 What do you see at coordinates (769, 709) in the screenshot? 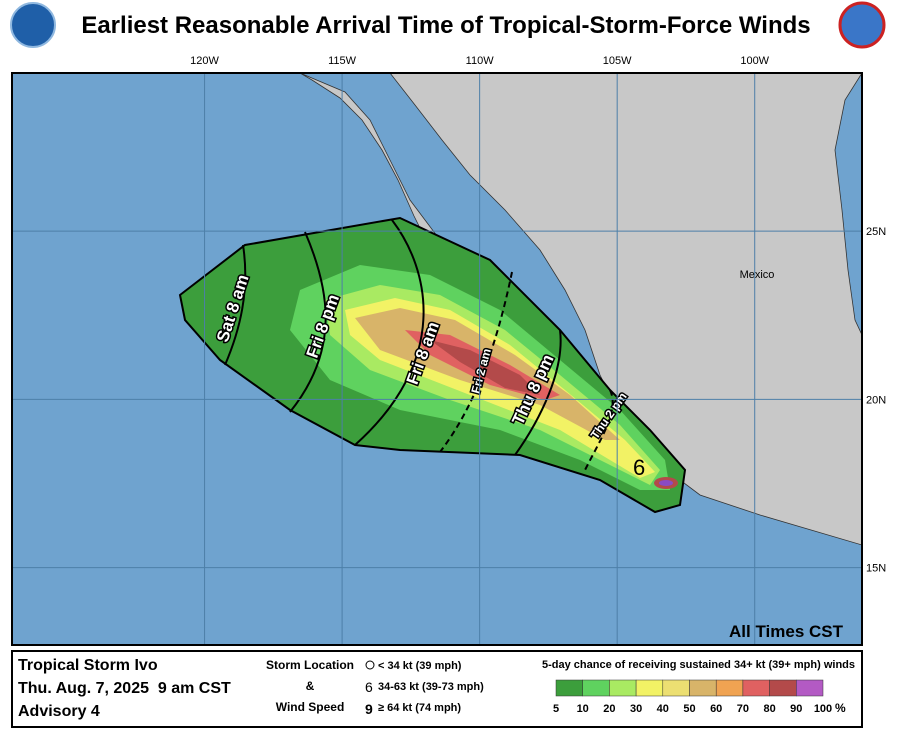
I see `legend-tick: 80` at bounding box center [769, 709].